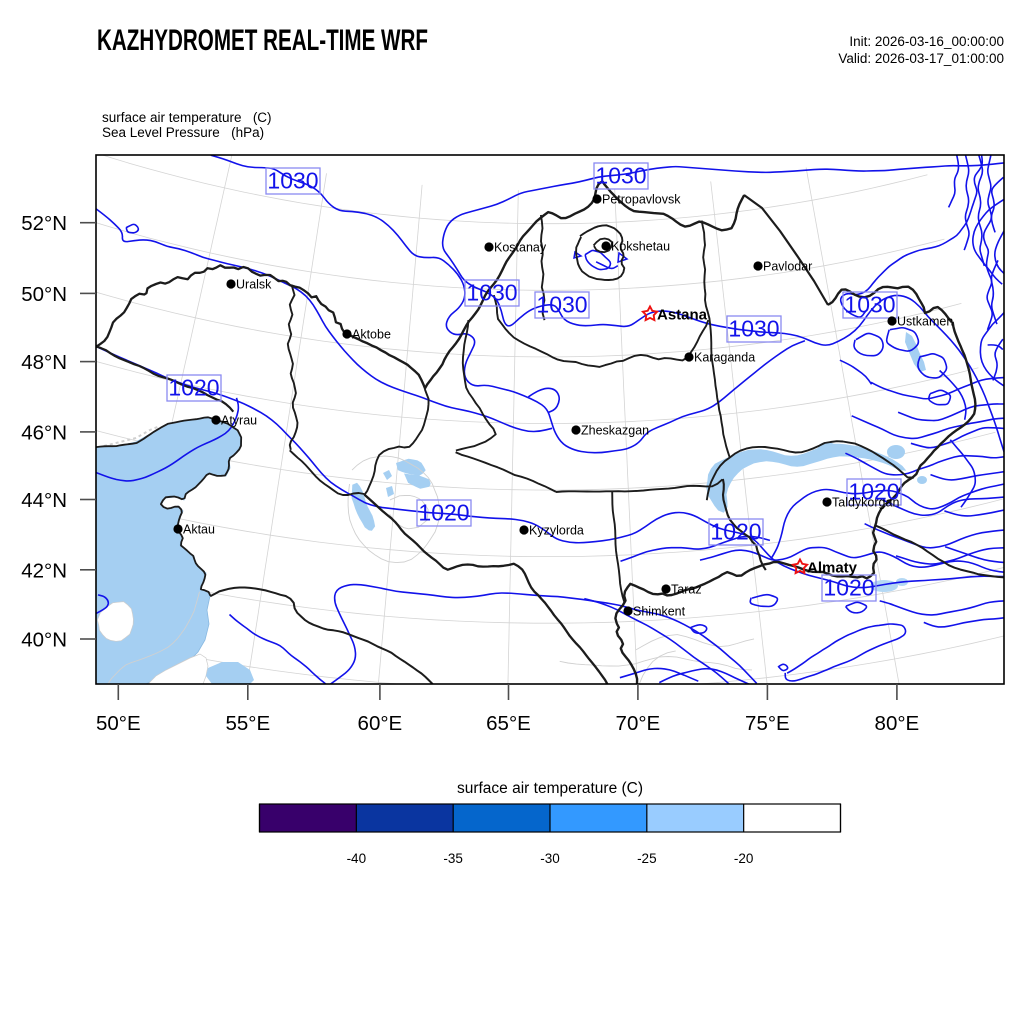 The height and width of the screenshot is (1029, 1024). Describe the element at coordinates (550, 858) in the screenshot. I see `svg-text: -30` at that location.